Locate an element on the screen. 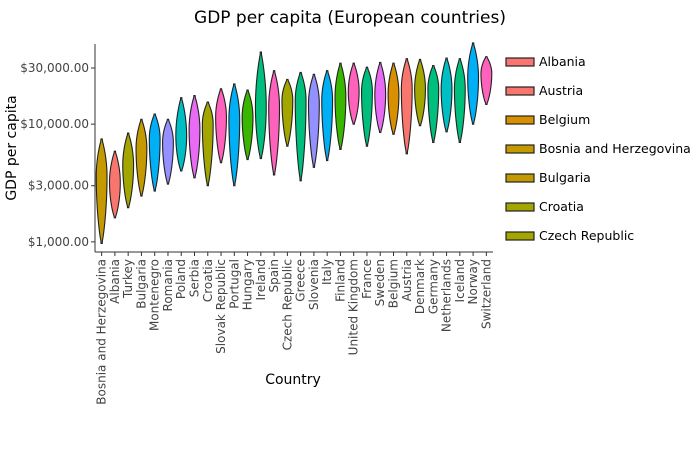 The image size is (700, 450). violin-serbia is located at coordinates (194, 137).